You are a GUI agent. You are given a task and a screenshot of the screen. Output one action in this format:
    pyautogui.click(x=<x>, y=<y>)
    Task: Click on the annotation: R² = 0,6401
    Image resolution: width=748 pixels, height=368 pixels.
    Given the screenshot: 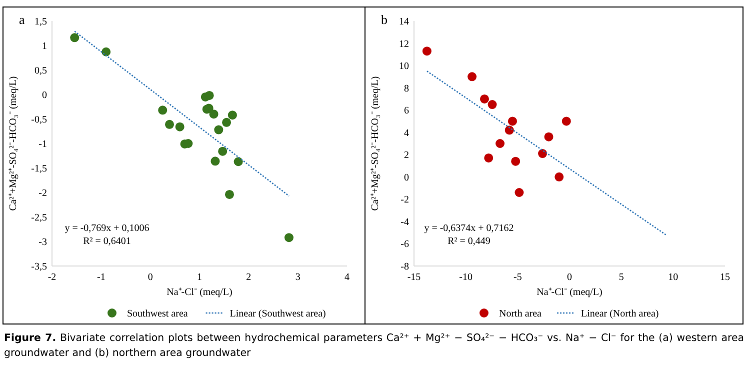 What is the action you would take?
    pyautogui.click(x=107, y=241)
    